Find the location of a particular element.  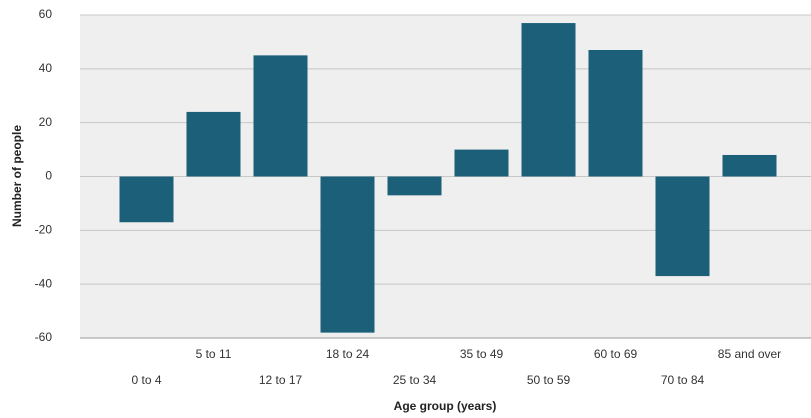

x-tick-label: 5 to 11 is located at coordinates (214, 354).